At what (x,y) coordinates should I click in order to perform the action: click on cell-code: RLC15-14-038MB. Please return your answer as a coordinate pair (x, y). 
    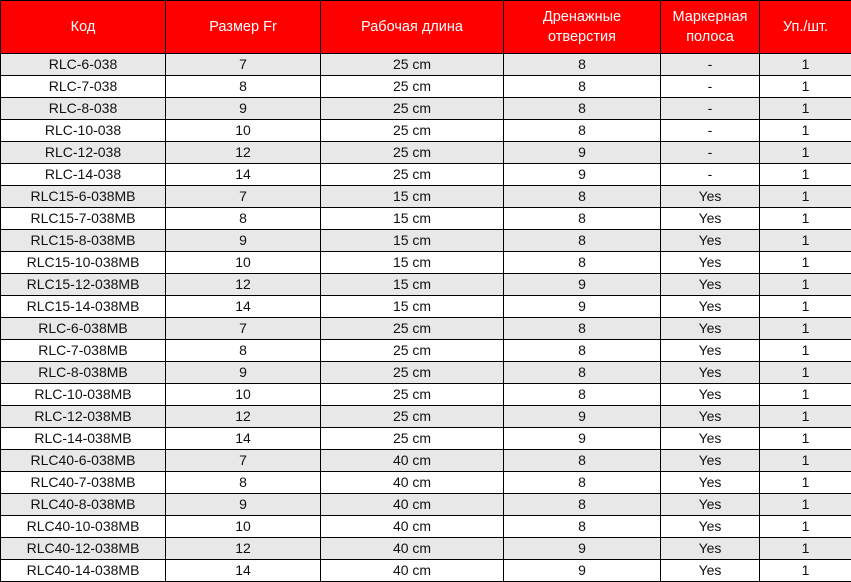
    Looking at the image, I should click on (83, 306).